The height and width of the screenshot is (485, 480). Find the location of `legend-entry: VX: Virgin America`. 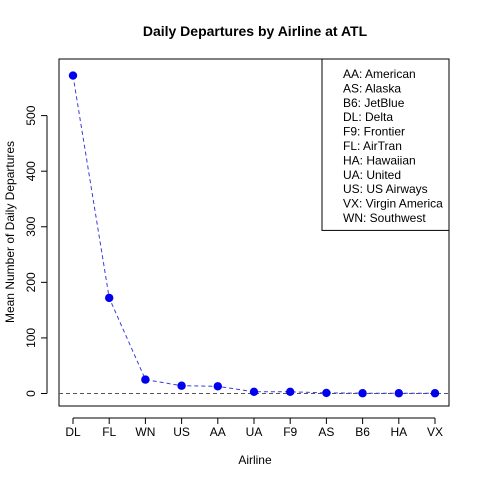

legend-entry: VX: Virgin America is located at coordinates (393, 204).